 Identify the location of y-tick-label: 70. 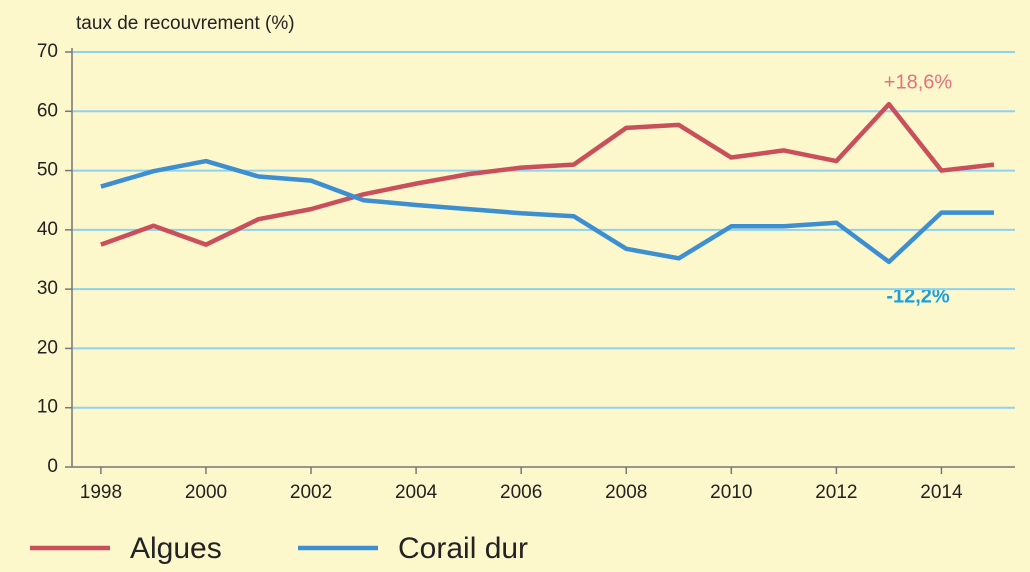
(47, 51).